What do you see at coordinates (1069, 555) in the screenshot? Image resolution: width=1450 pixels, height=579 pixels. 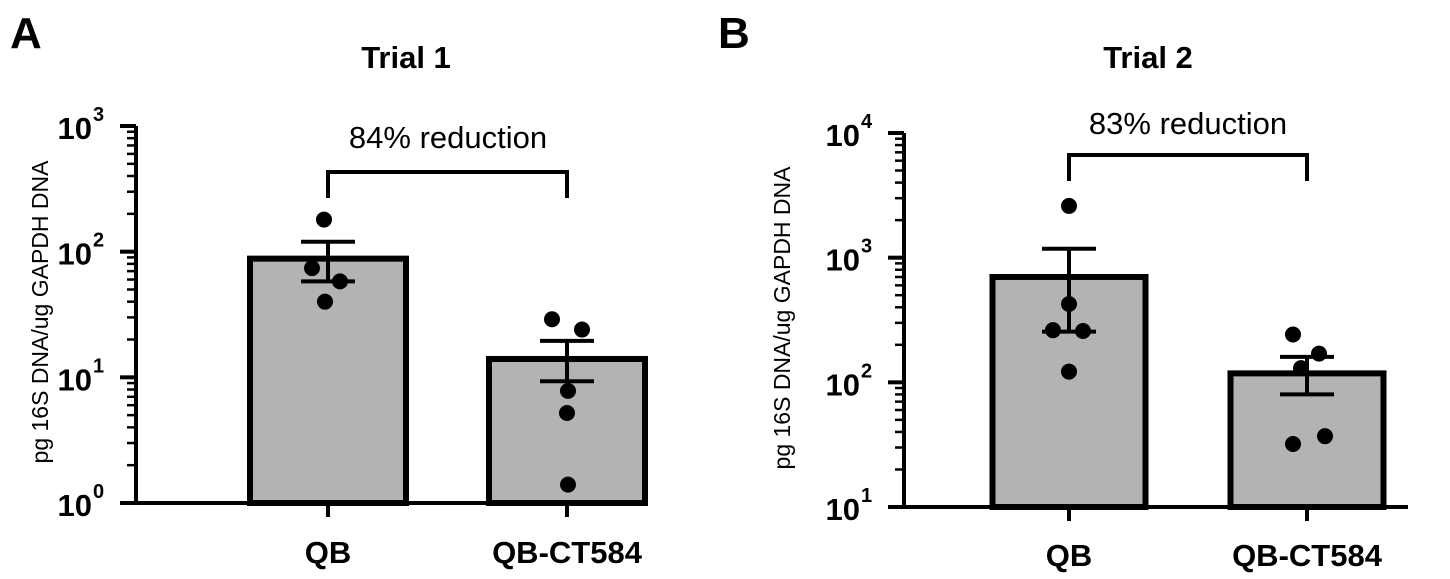 I see `panel-b-category-label-qb: QB` at bounding box center [1069, 555].